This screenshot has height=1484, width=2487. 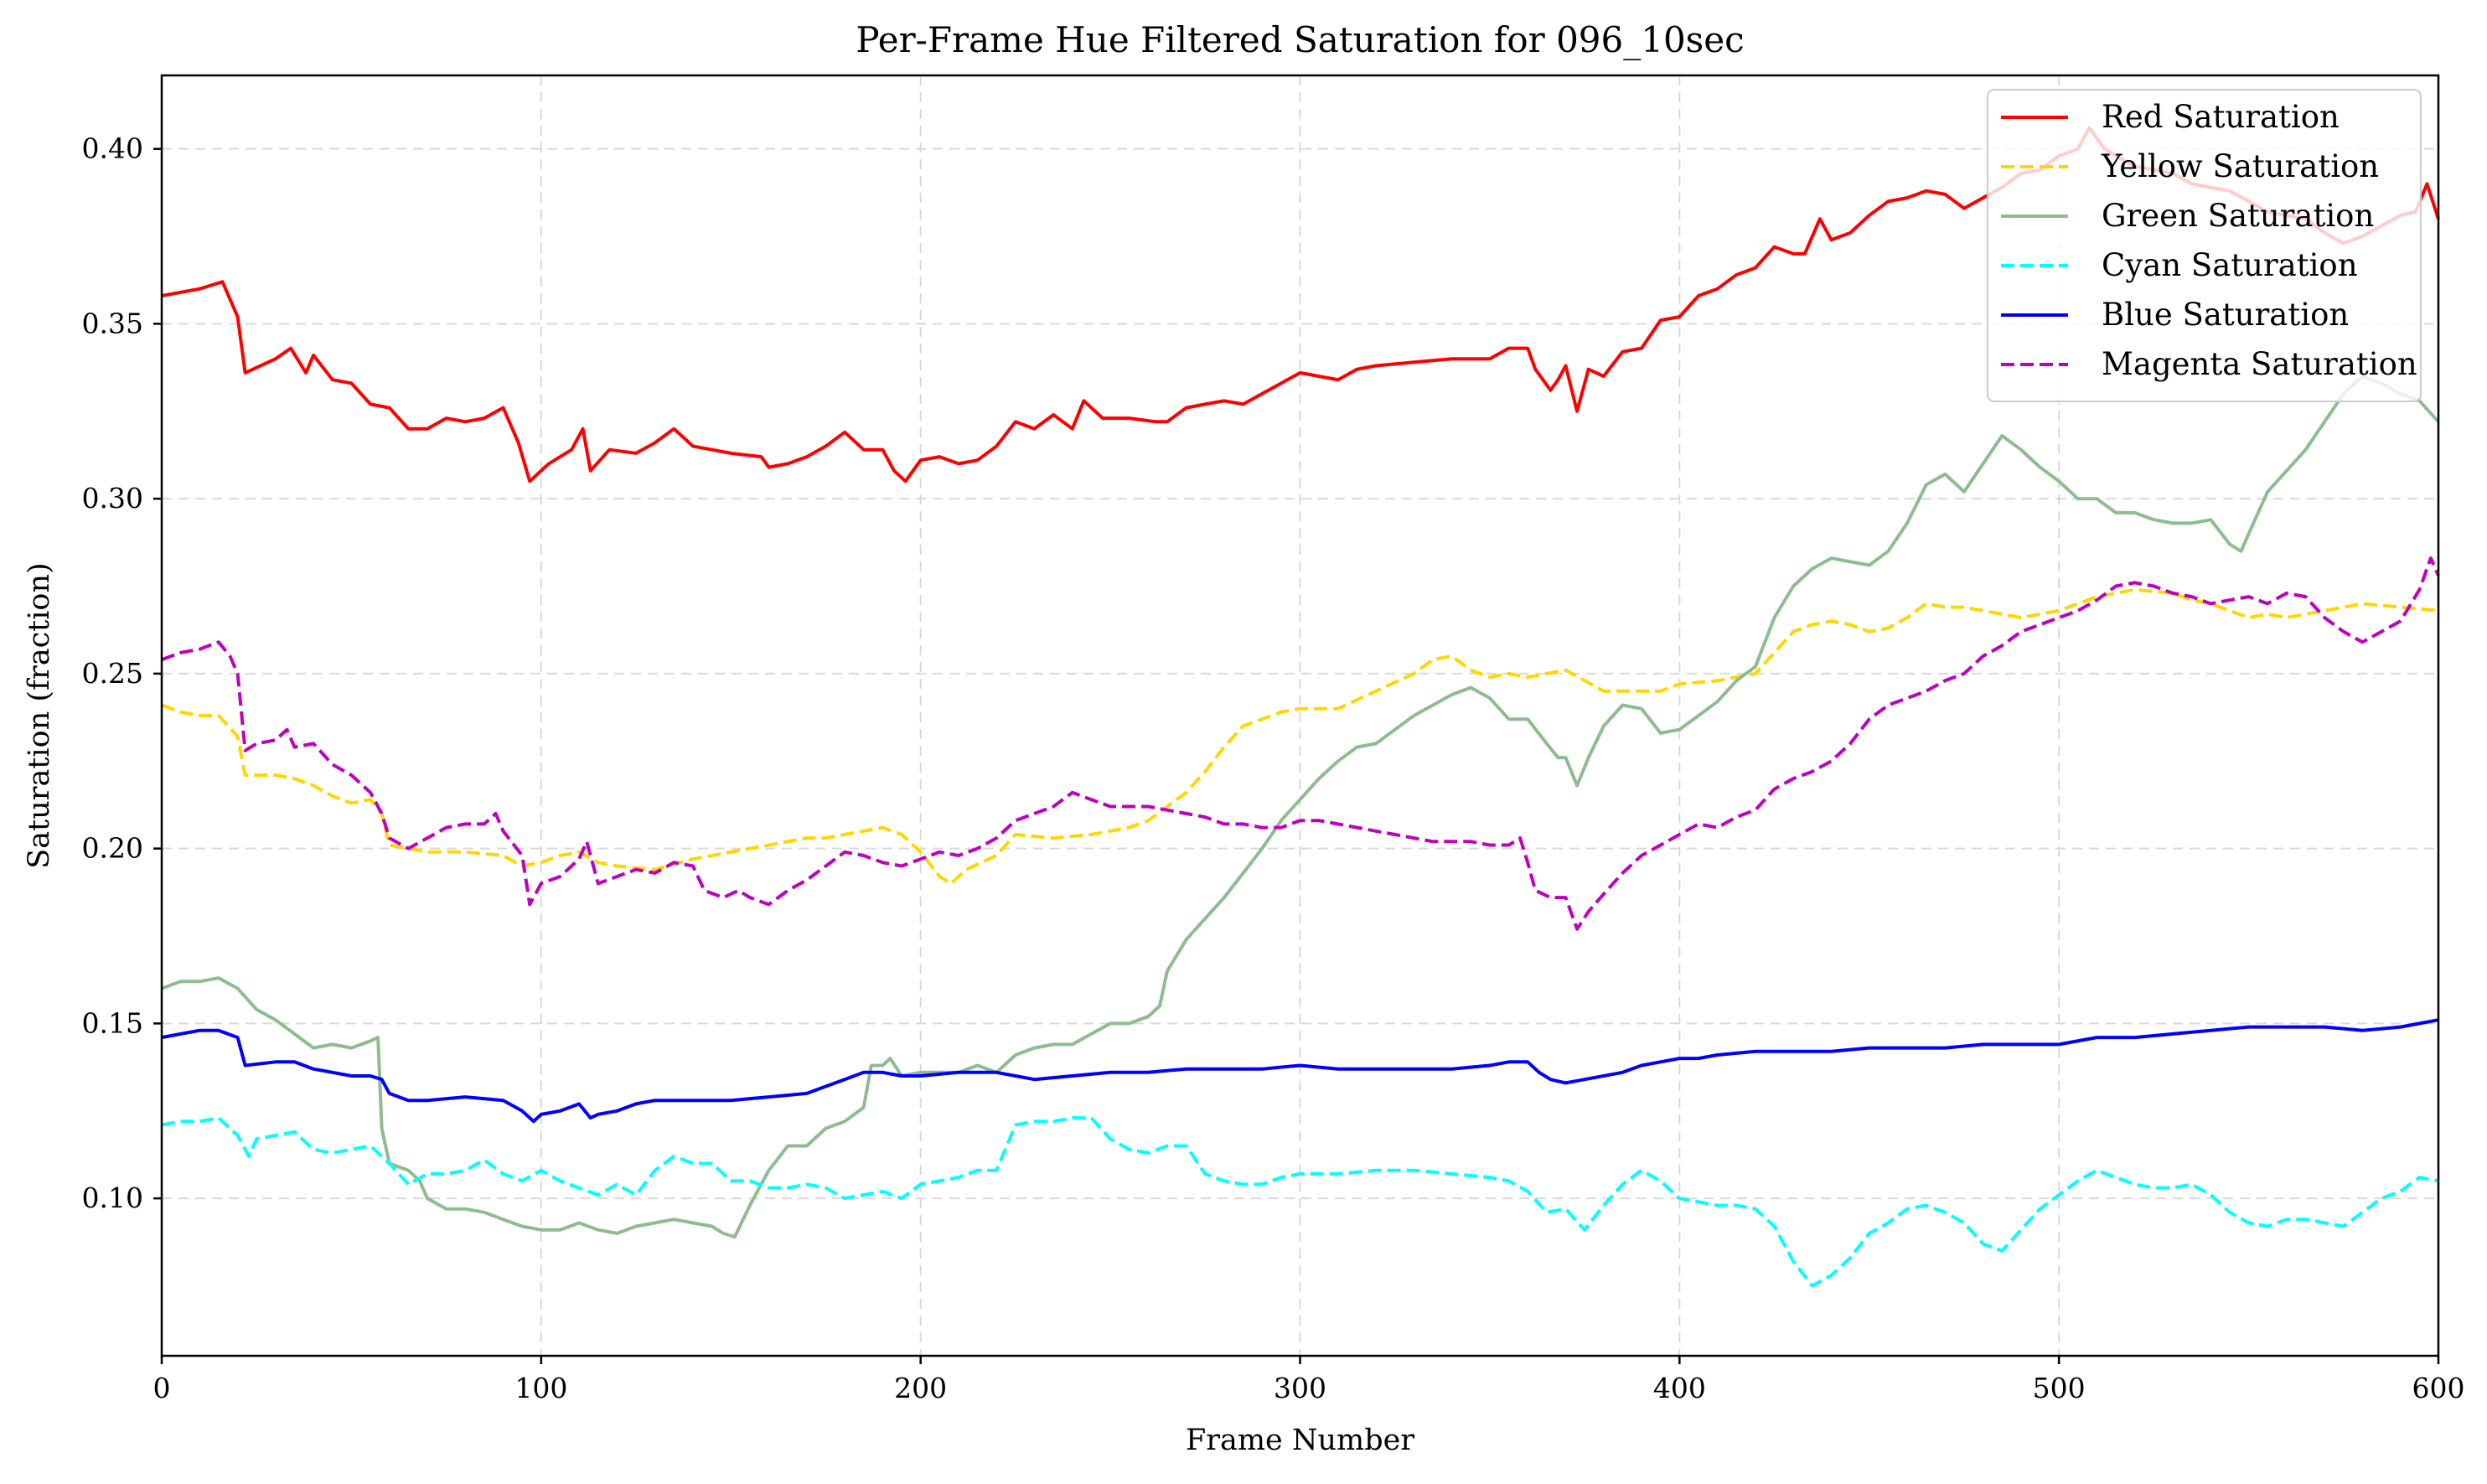 I want to click on y-tick-label: 0.40, so click(x=113, y=148).